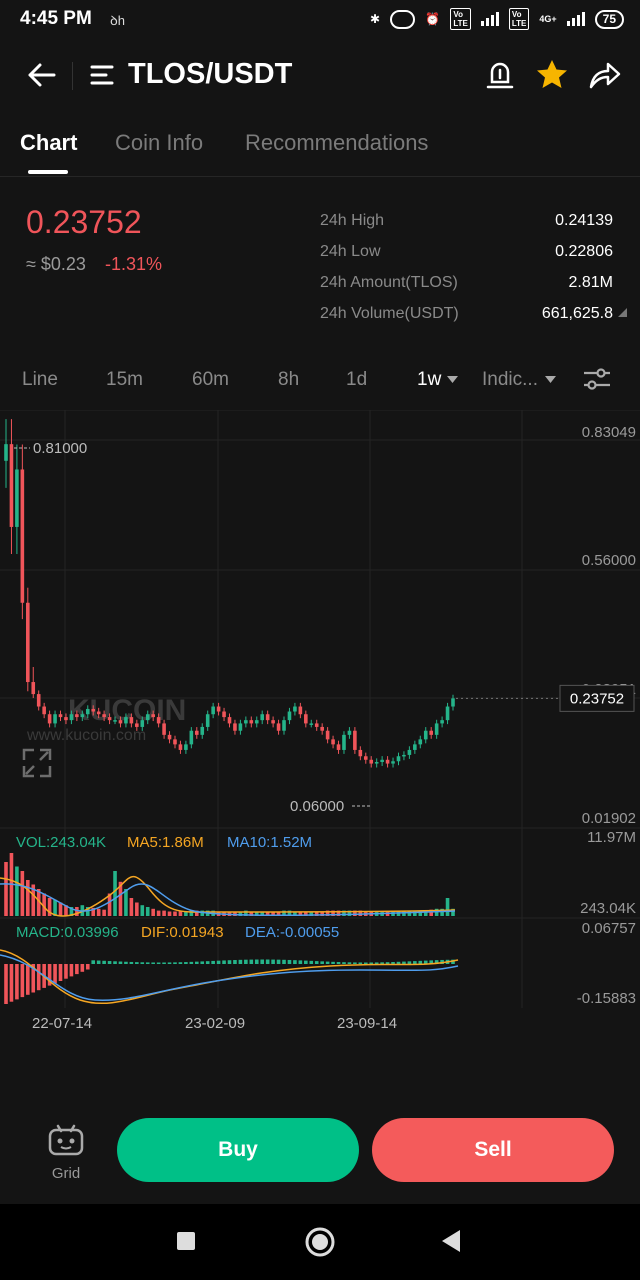 This screenshot has width=640, height=1280. Describe the element at coordinates (597, 379) in the screenshot. I see `chart-settings-icon` at that location.